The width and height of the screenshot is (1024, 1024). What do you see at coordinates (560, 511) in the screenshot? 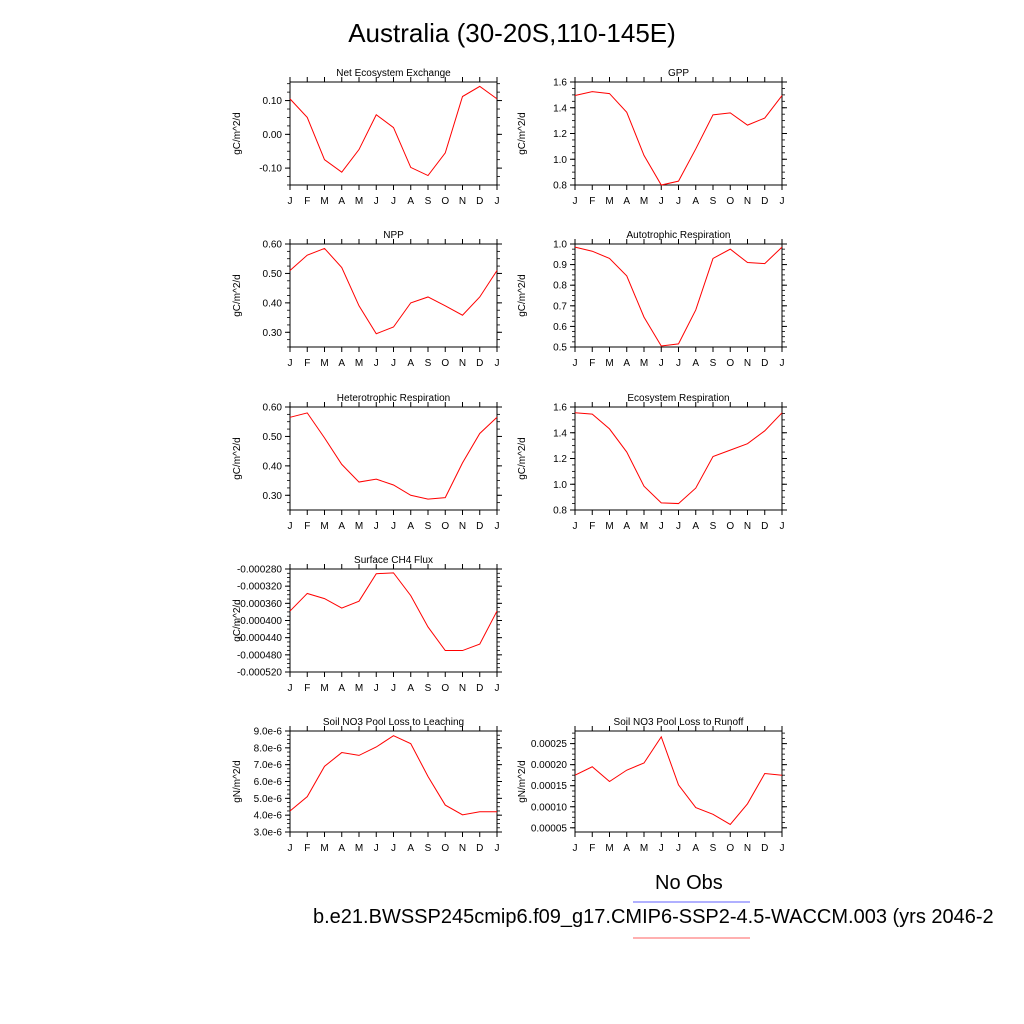
I see `chart6-ytick-label: 0.8` at bounding box center [560, 511].